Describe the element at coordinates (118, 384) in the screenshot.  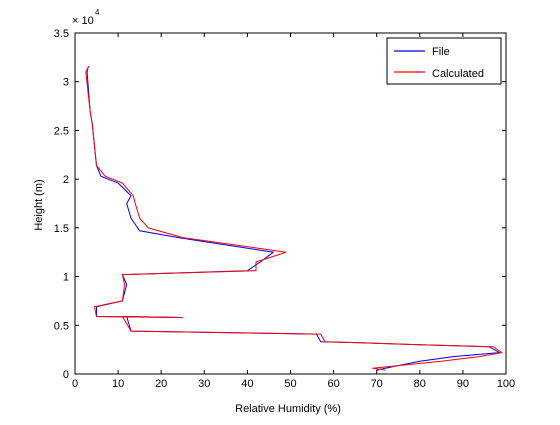
I see `x-tick-label: 10` at that location.